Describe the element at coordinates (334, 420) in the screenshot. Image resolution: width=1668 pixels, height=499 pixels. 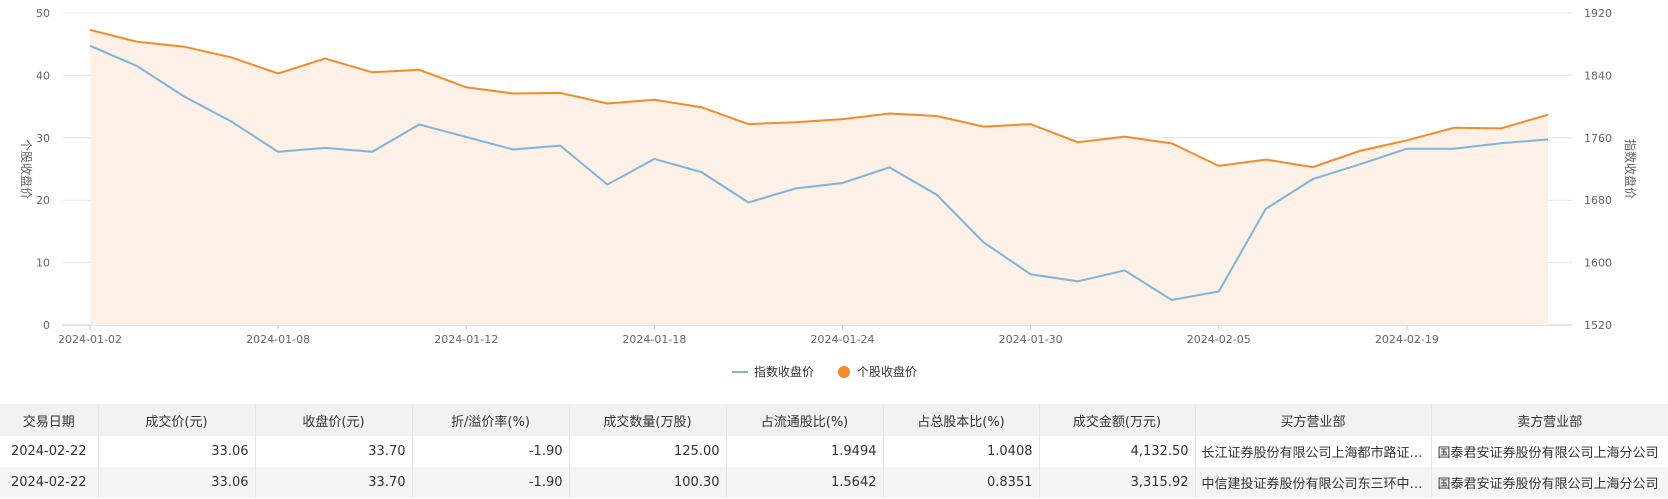
I see `header-close-price: 收盘价(元)` at that location.